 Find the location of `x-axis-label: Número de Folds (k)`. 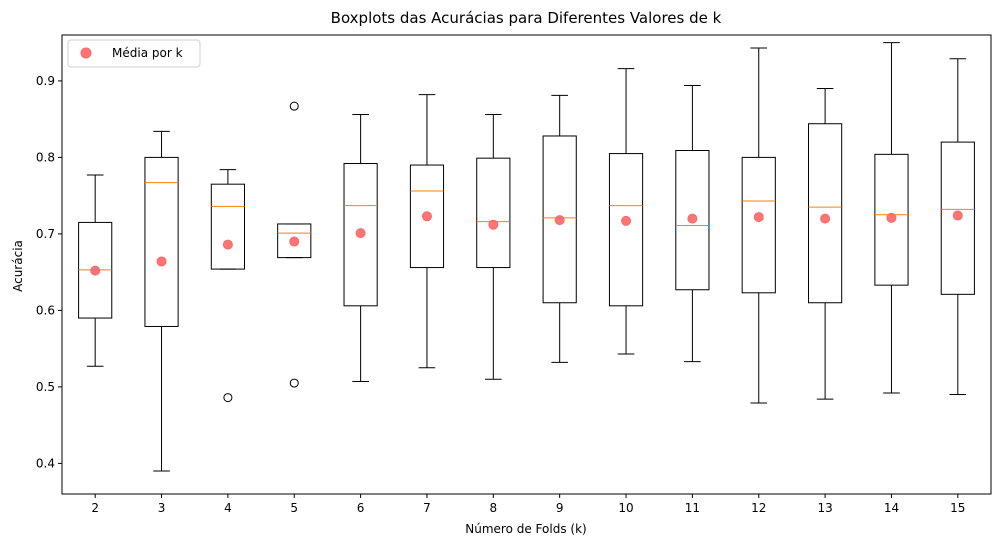

x-axis-label: Número de Folds (k) is located at coordinates (525, 529).